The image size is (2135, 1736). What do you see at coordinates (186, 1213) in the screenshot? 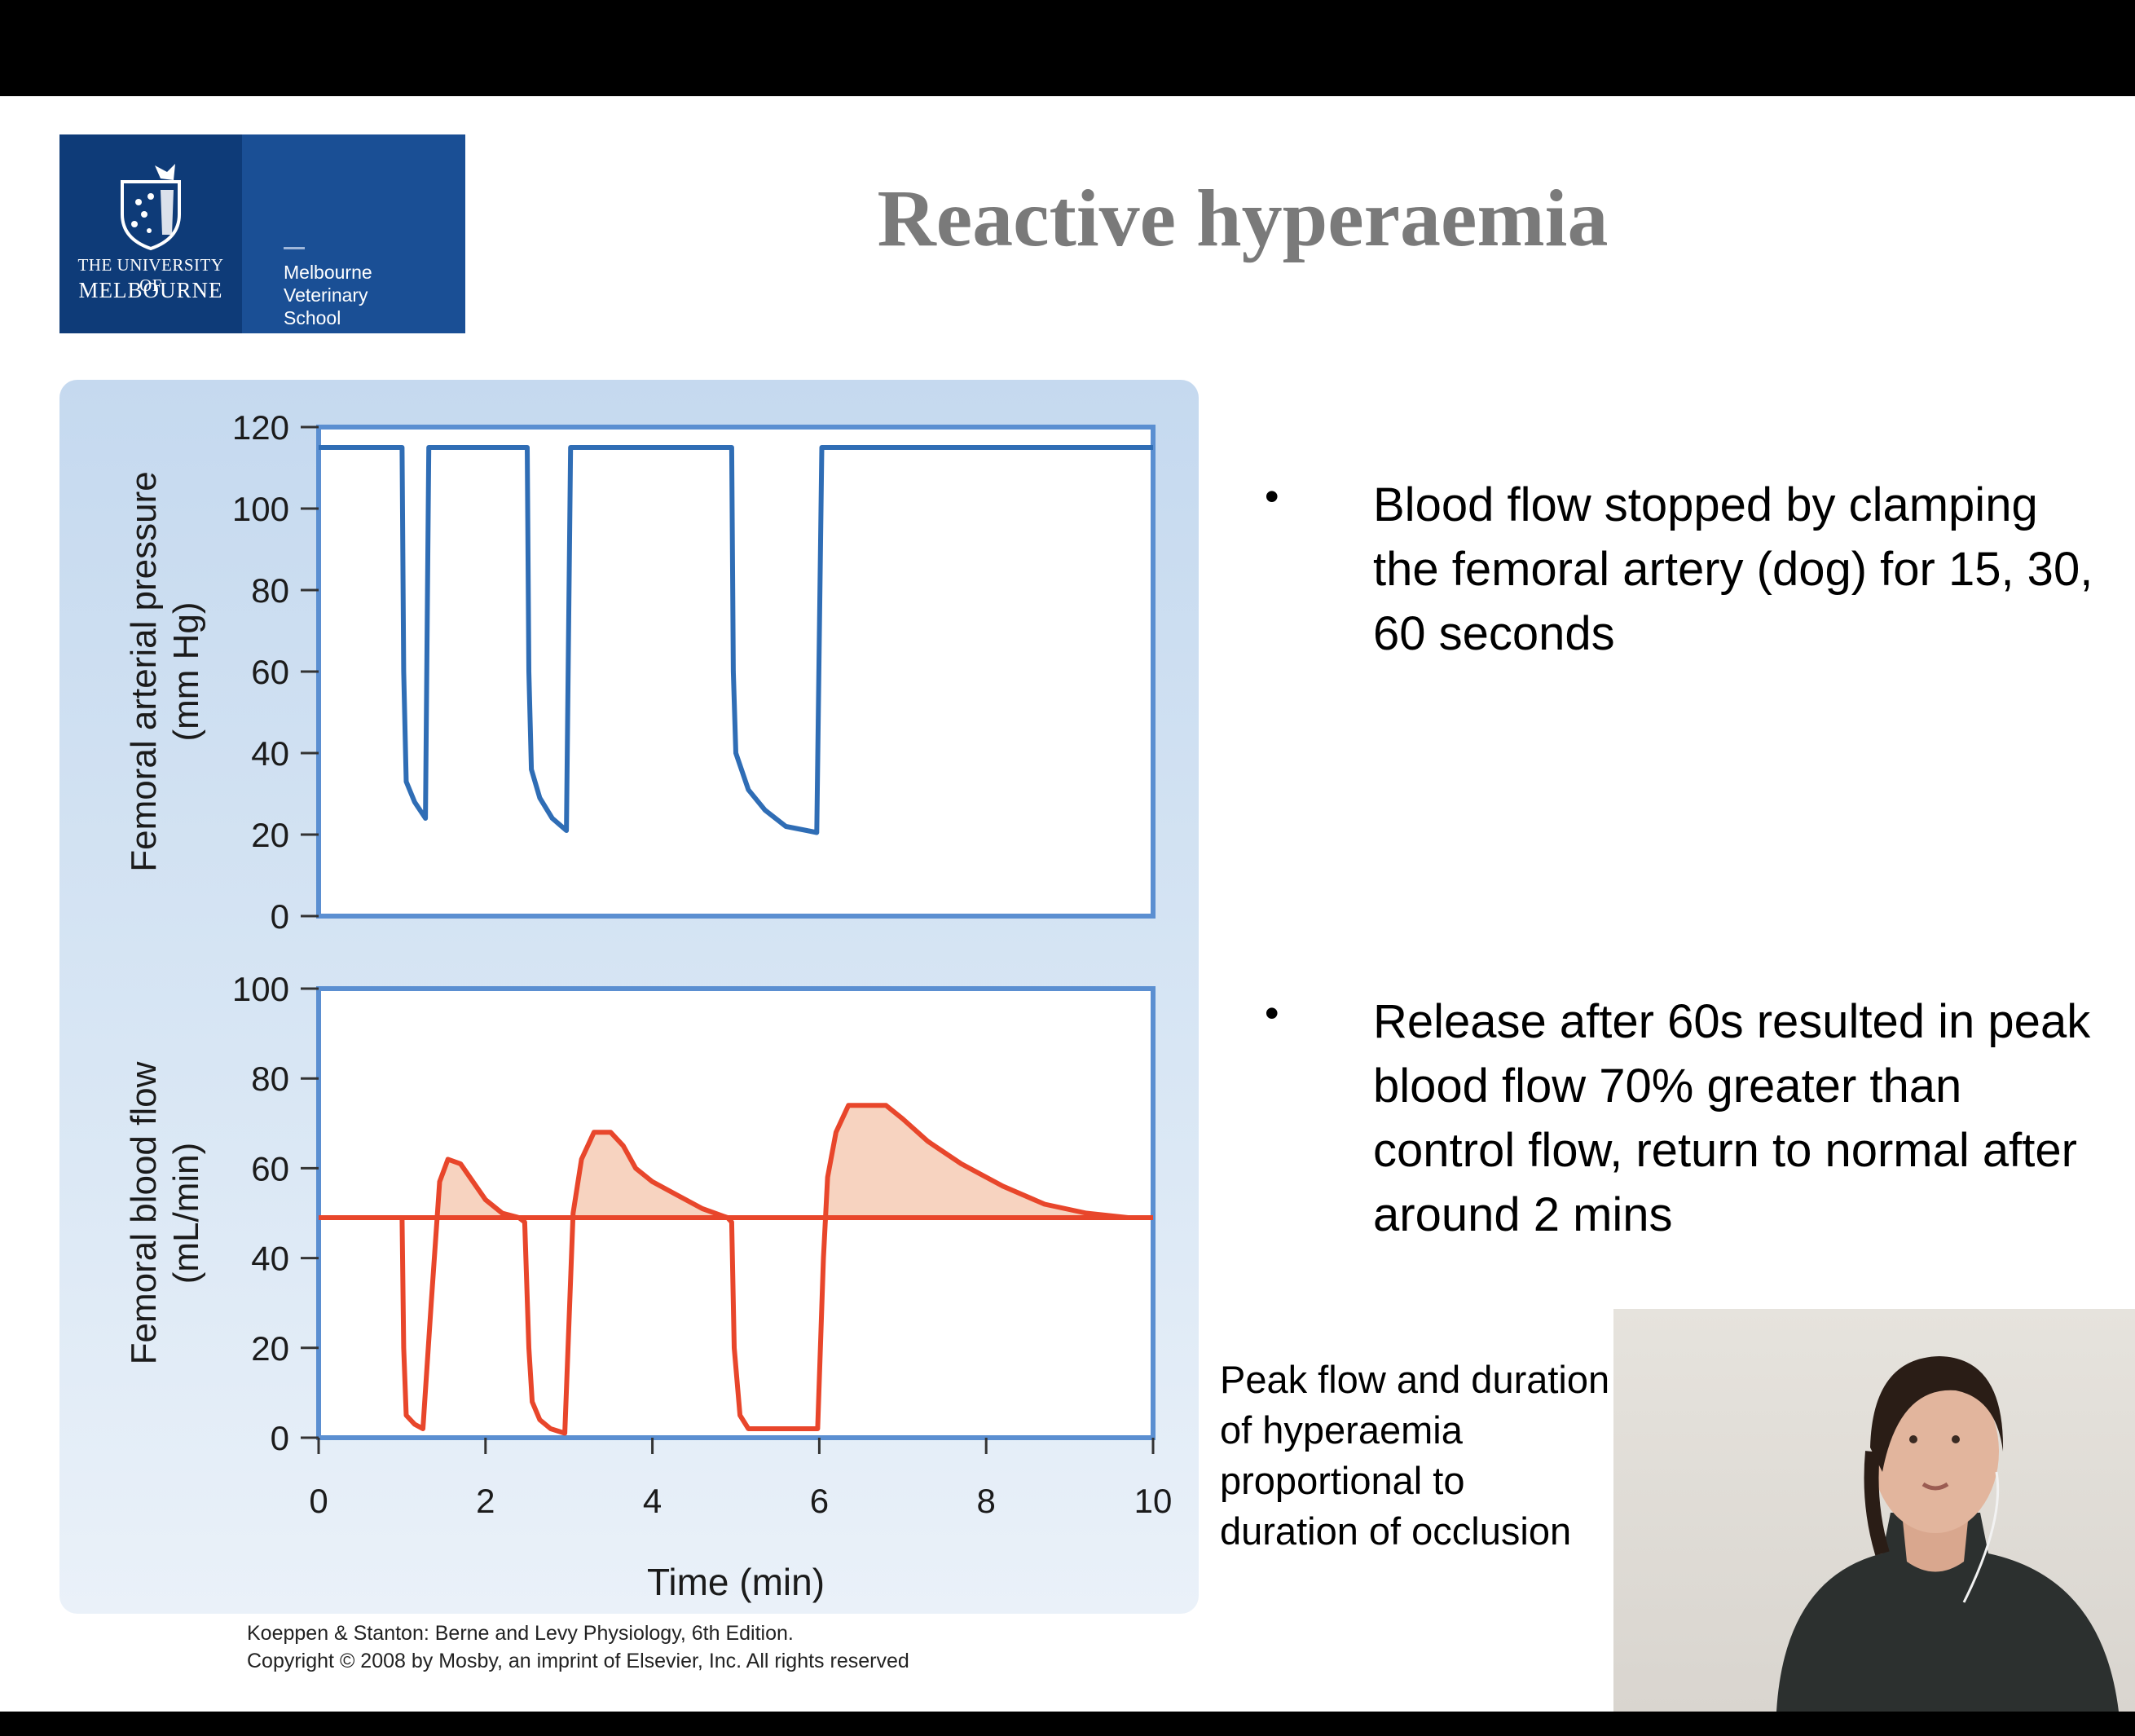
I see `y-axis-label-line2: (mL/min)` at bounding box center [186, 1213].